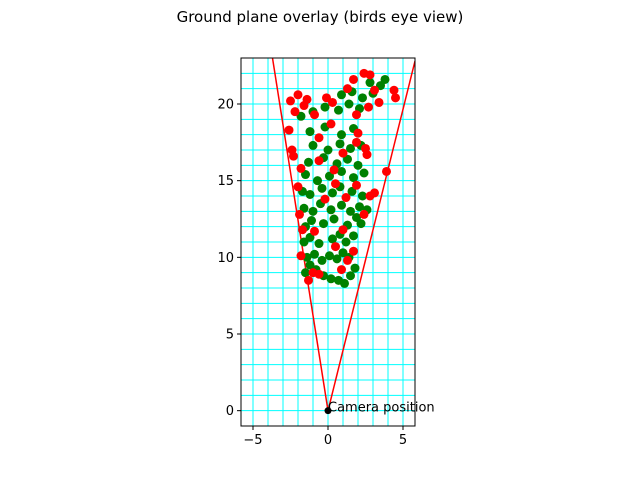 The width and height of the screenshot is (640, 480). Describe the element at coordinates (342, 178) in the screenshot. I see `scatter-points` at that location.